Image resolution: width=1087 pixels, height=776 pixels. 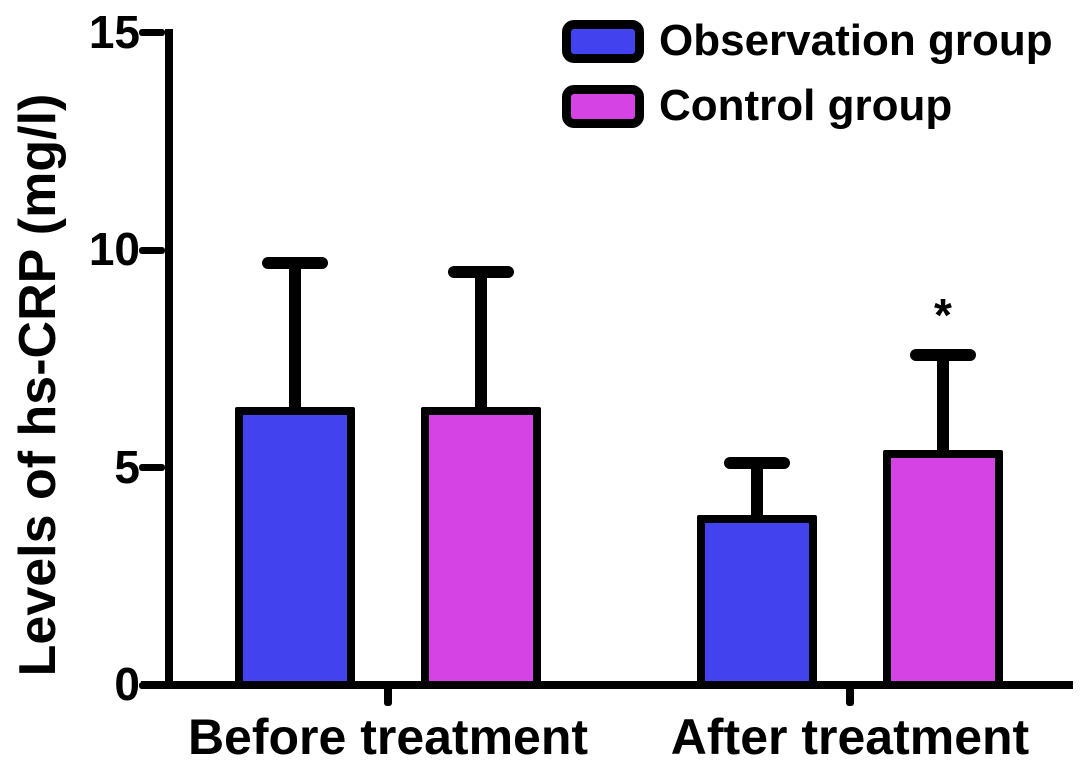 What do you see at coordinates (295, 547) in the screenshot?
I see `bar-observation-group-before-treatment` at bounding box center [295, 547].